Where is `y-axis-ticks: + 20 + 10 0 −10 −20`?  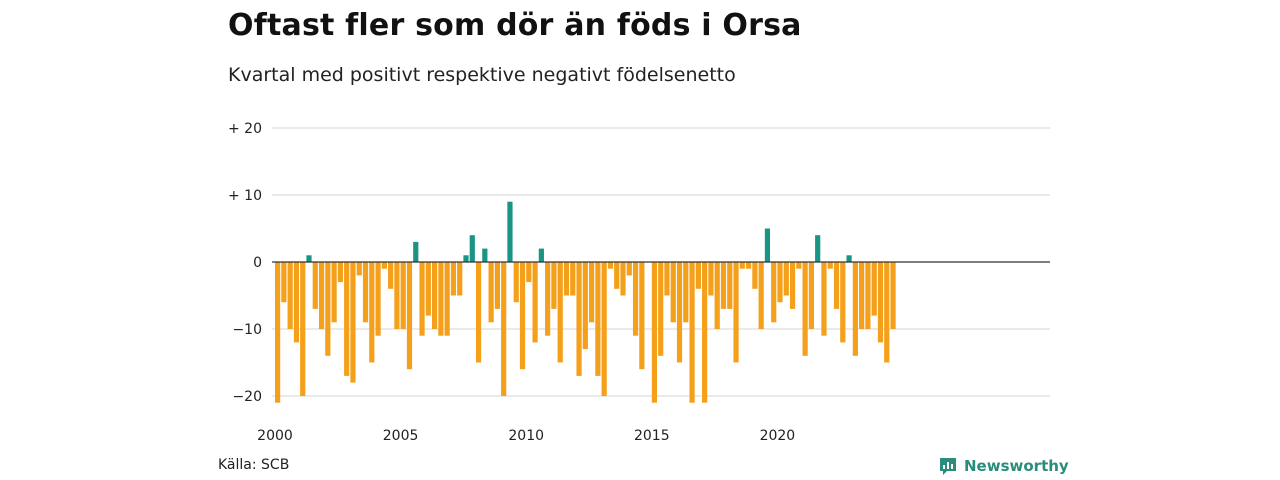 y-axis-ticks: + 20 + 10 0 −10 −20 is located at coordinates (245, 263).